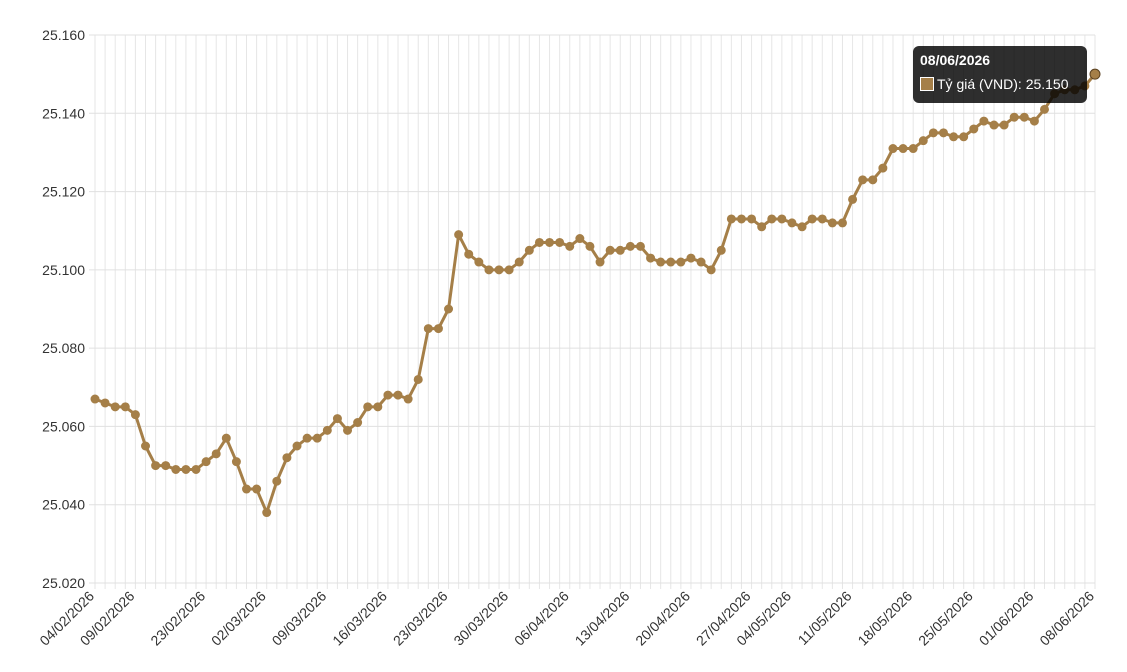 This screenshot has height=672, width=1127. Describe the element at coordinates (63, 348) in the screenshot. I see `y-tick-label: 25.080` at that location.